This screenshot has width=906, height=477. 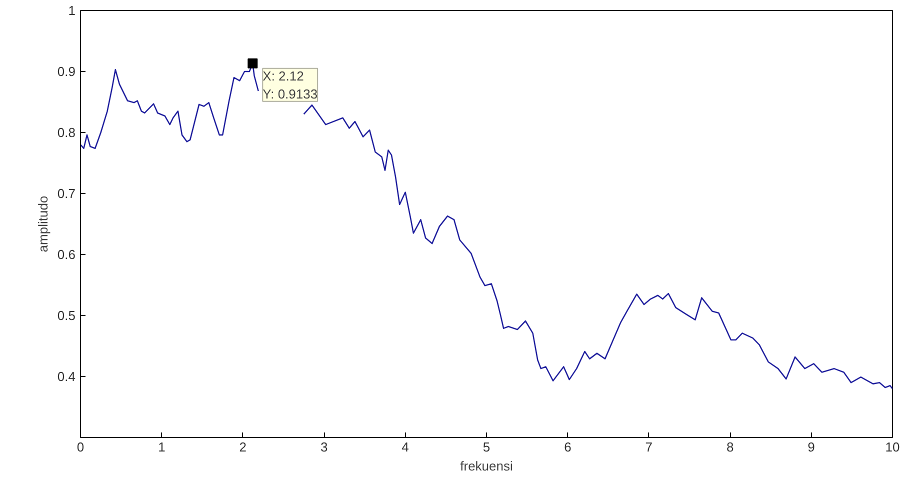 What do you see at coordinates (290, 85) in the screenshot?
I see `annotation: X: 2.12 Y: 0.9133` at bounding box center [290, 85].